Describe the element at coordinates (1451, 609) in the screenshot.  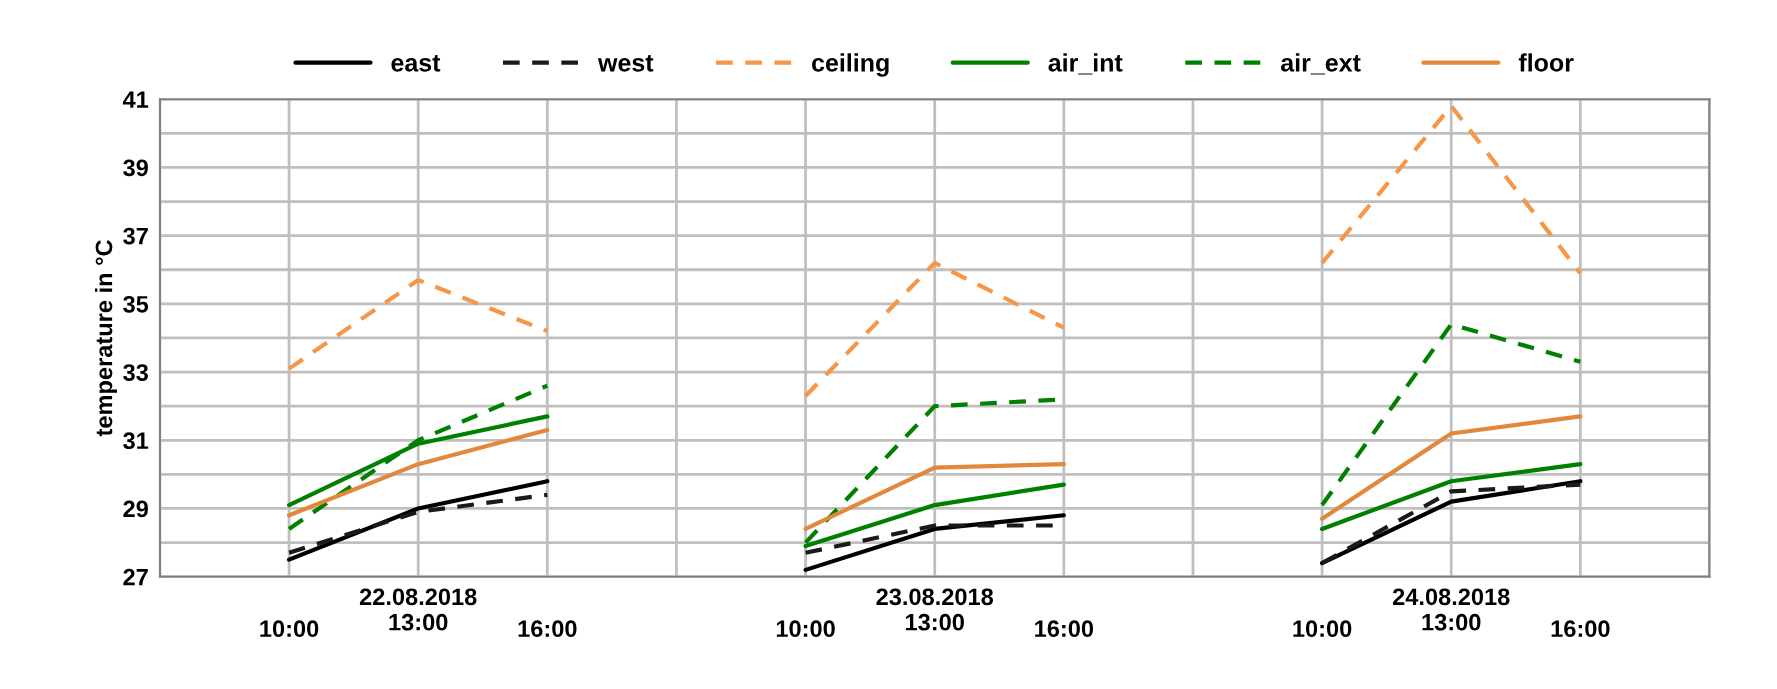
I see `x-tick-label: 24.08.2018 13:00` at that location.